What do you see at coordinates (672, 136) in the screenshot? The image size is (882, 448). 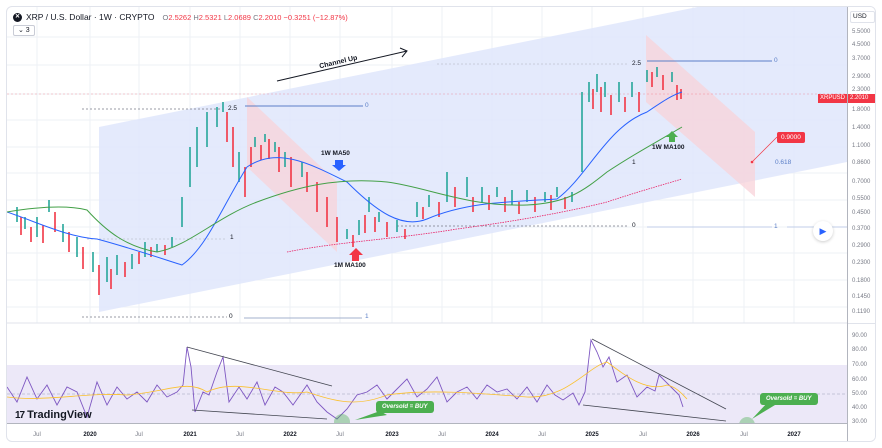 I see `ma100w-up-arrow-icon` at bounding box center [672, 136].